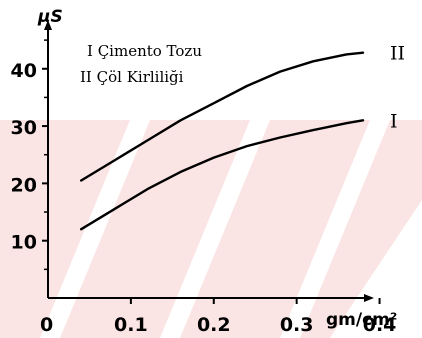 The width and height of the screenshot is (422, 338). What do you see at coordinates (48, 25) in the screenshot?
I see `y-axis-arrow` at bounding box center [48, 25].